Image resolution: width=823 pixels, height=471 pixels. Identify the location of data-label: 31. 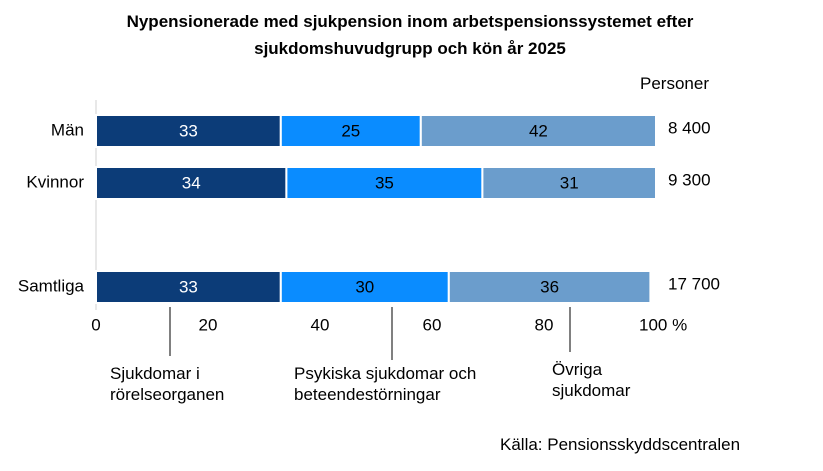
(569, 182).